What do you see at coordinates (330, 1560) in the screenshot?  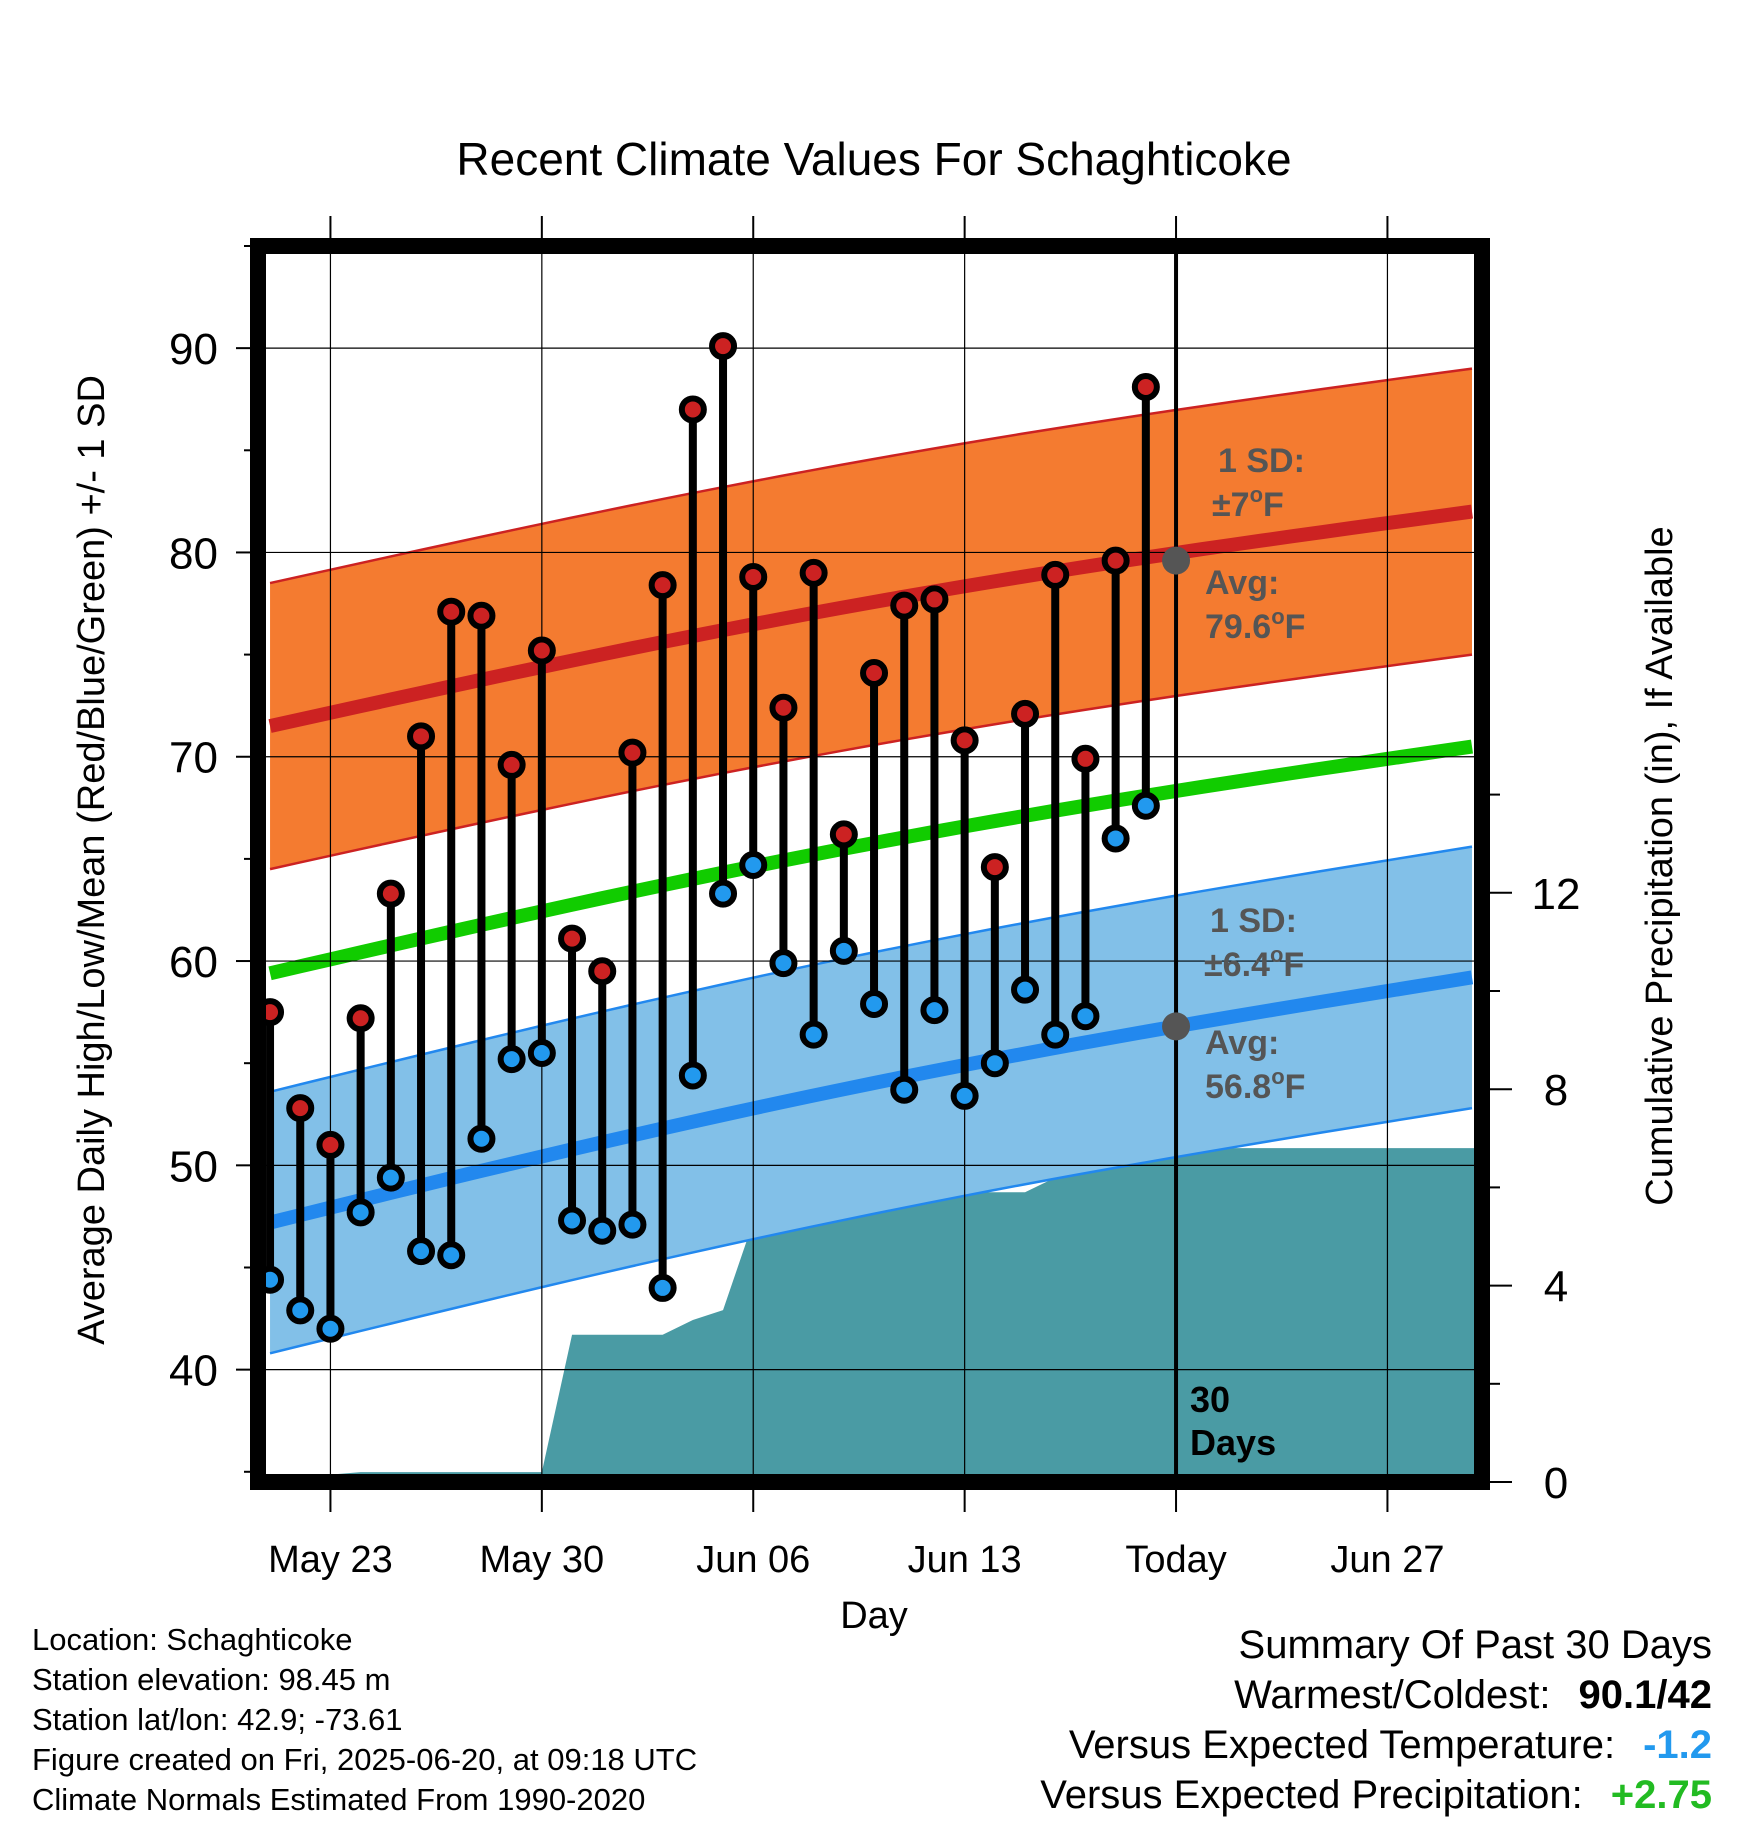 I see `x-tick-label: May 23` at bounding box center [330, 1560].